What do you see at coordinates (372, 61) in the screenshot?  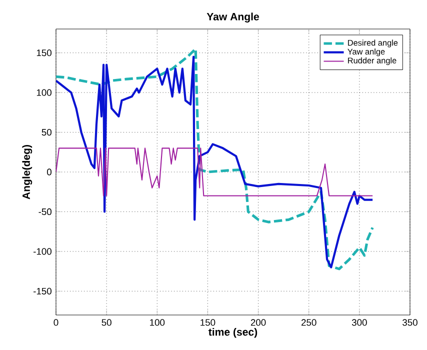 I see `legend-label: Rudder angle` at bounding box center [372, 61].